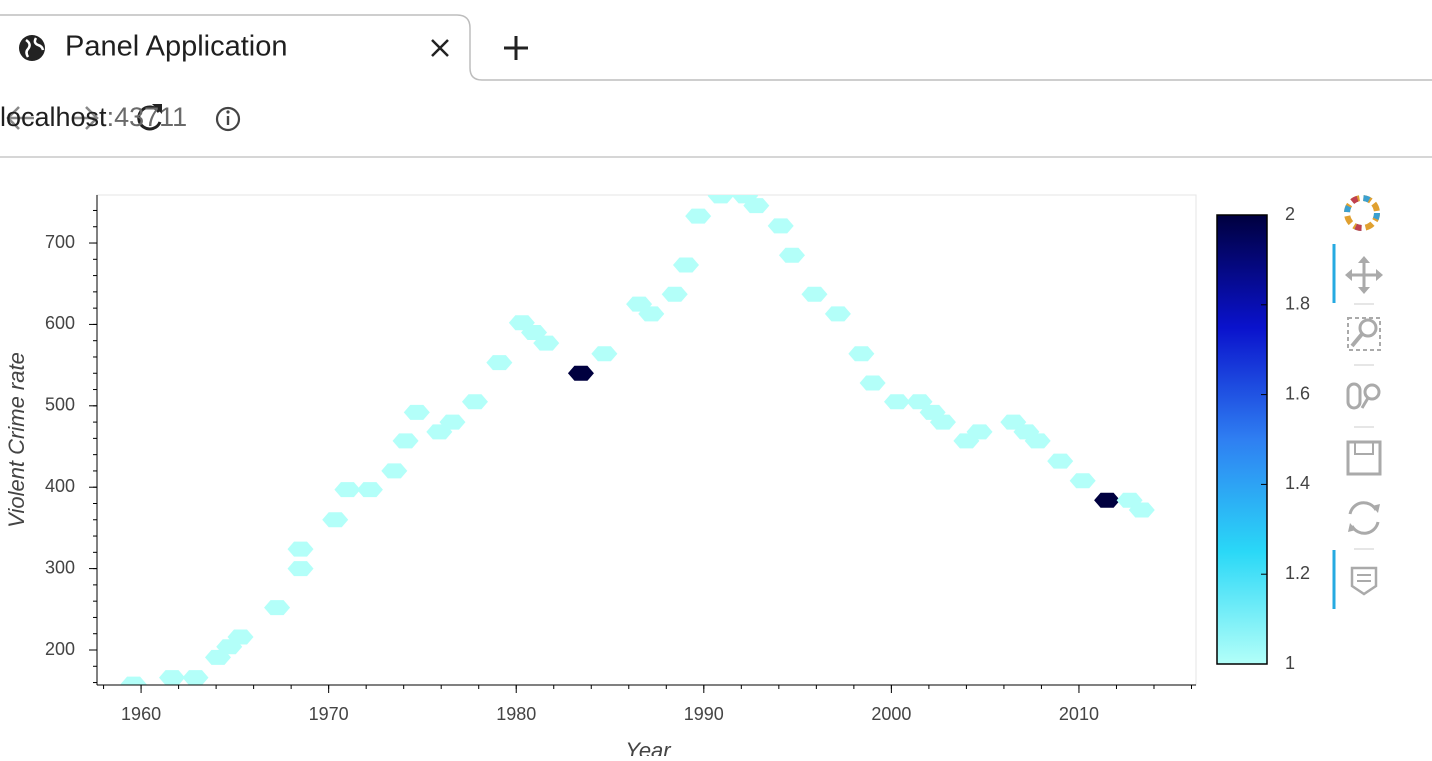 The width and height of the screenshot is (1432, 761). I want to click on site-info-icon, so click(228, 119).